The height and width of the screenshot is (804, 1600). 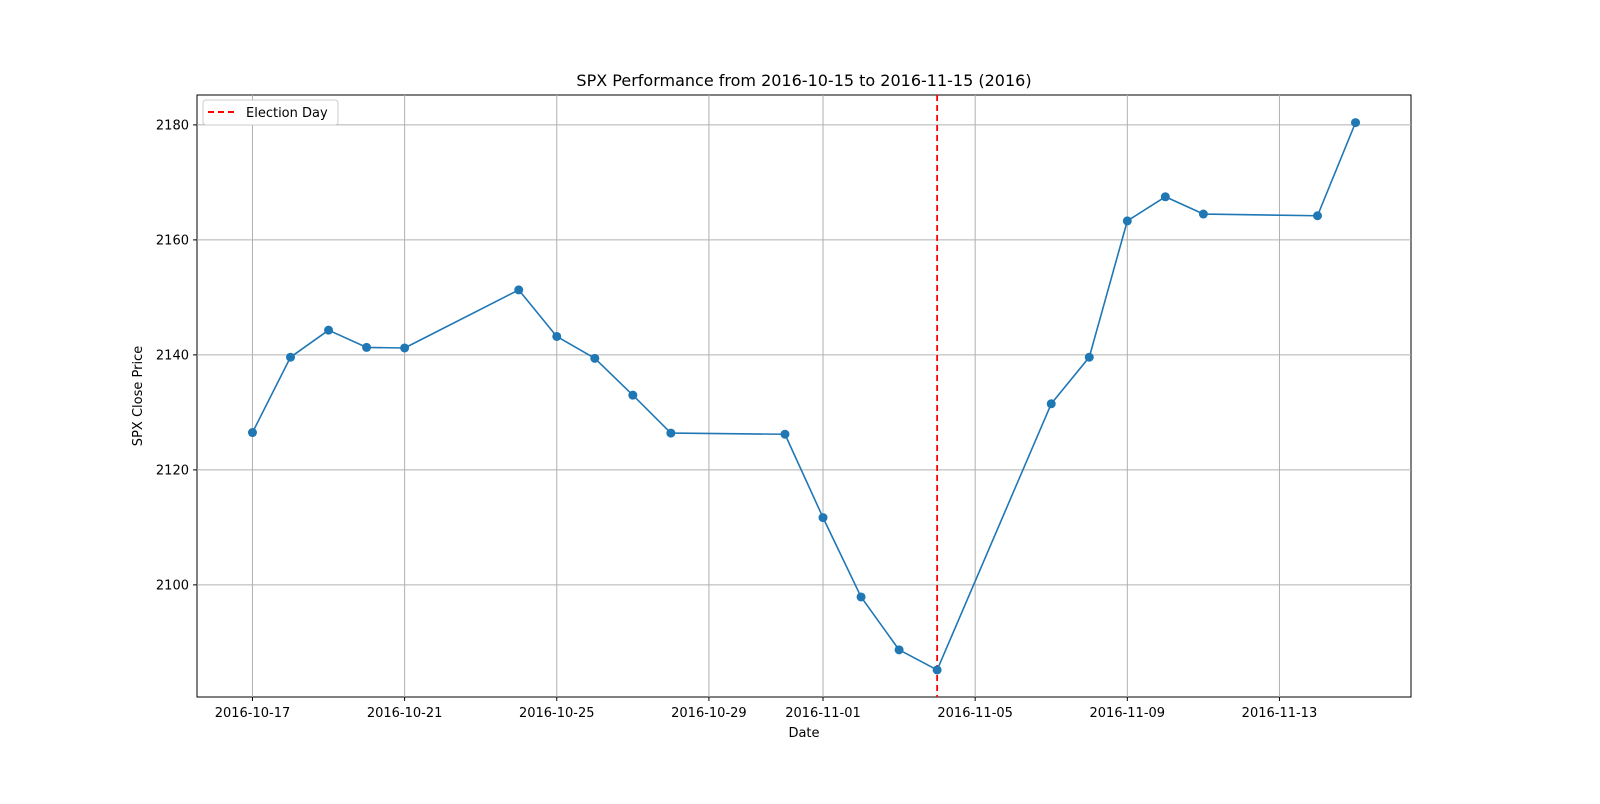 What do you see at coordinates (1128, 713) in the screenshot?
I see `x-tick-label: 2016-11-09` at bounding box center [1128, 713].